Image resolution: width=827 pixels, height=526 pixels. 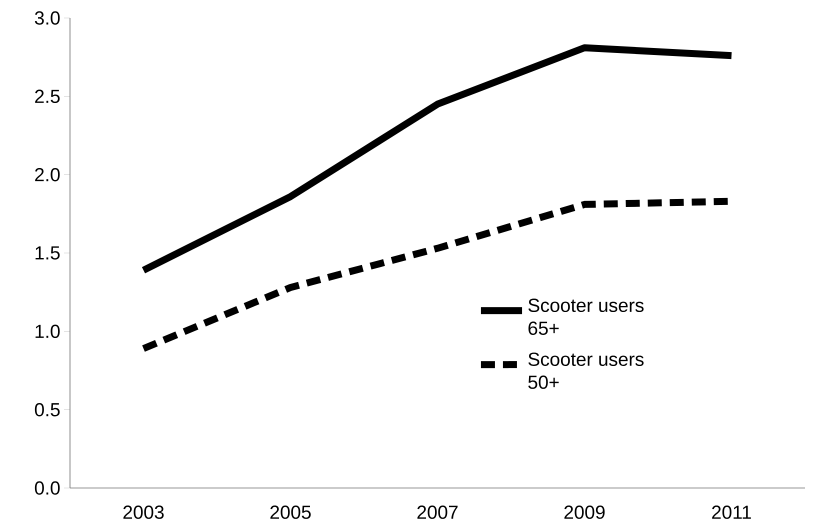 What do you see at coordinates (586, 370) in the screenshot?
I see `legend-label: Scooter users 50+` at bounding box center [586, 370].